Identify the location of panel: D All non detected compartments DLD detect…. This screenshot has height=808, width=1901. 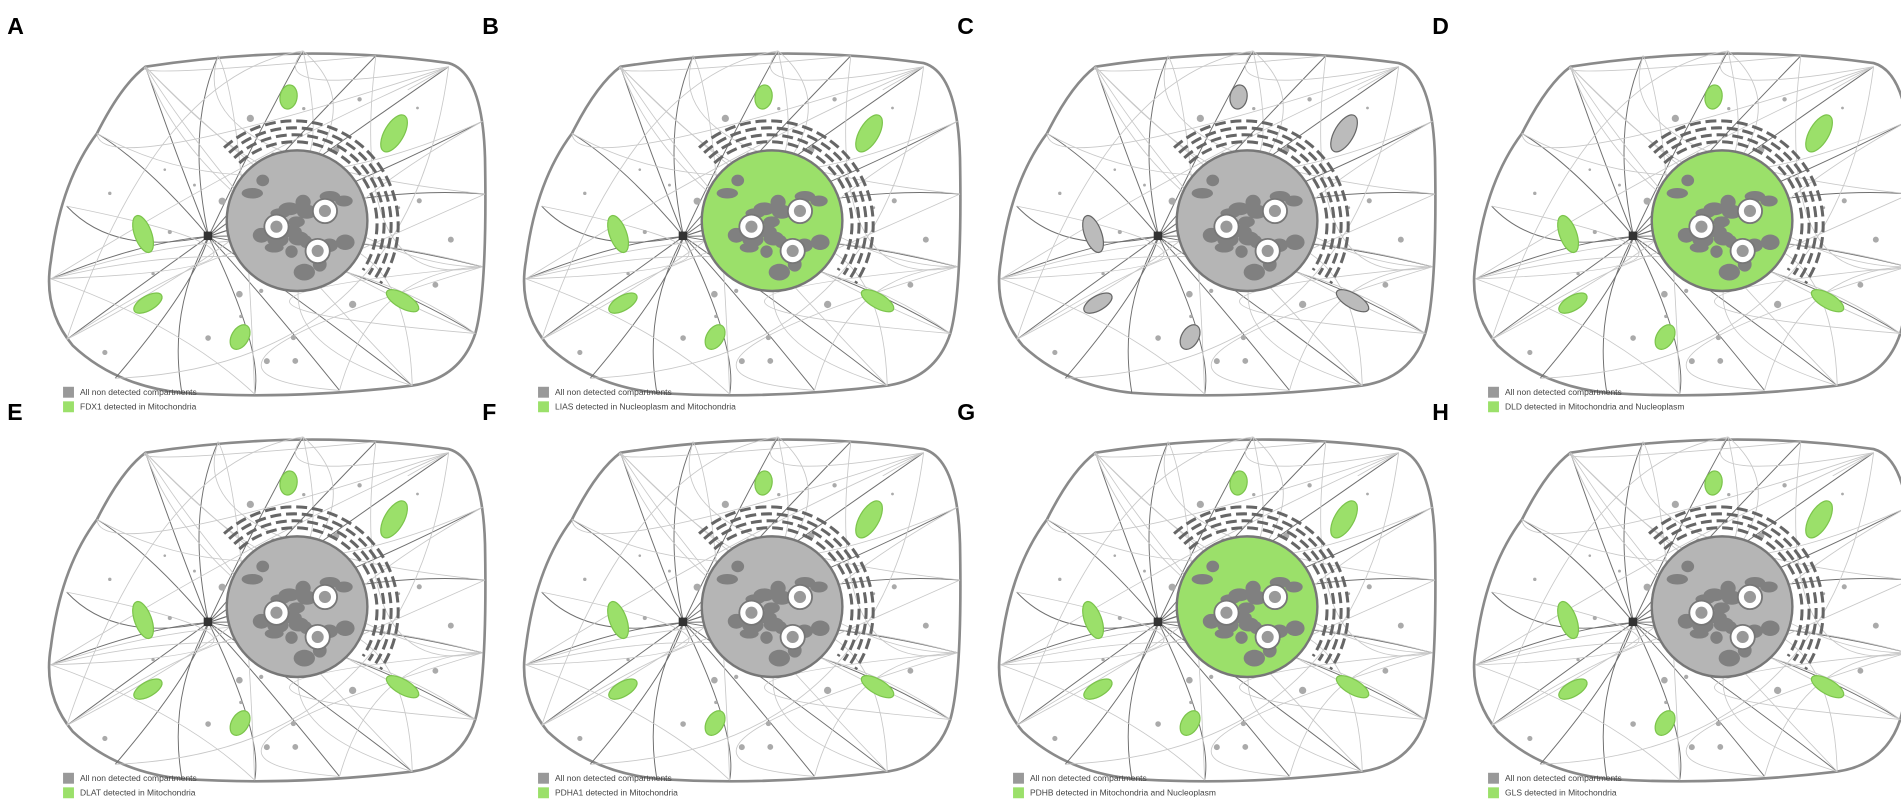
(1666, 213).